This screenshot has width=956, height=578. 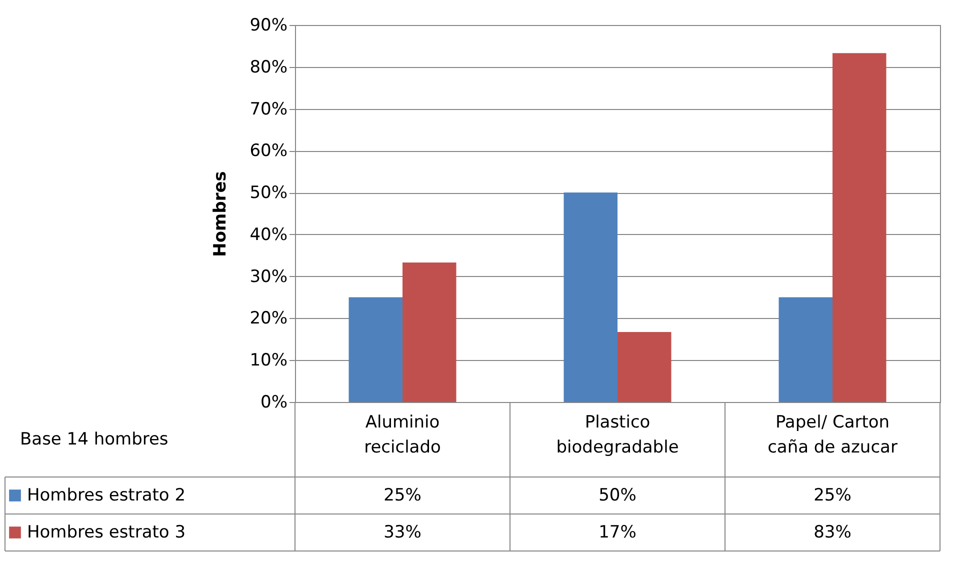 I want to click on x-tick-label: Aluminio reciclado, so click(x=402, y=435).